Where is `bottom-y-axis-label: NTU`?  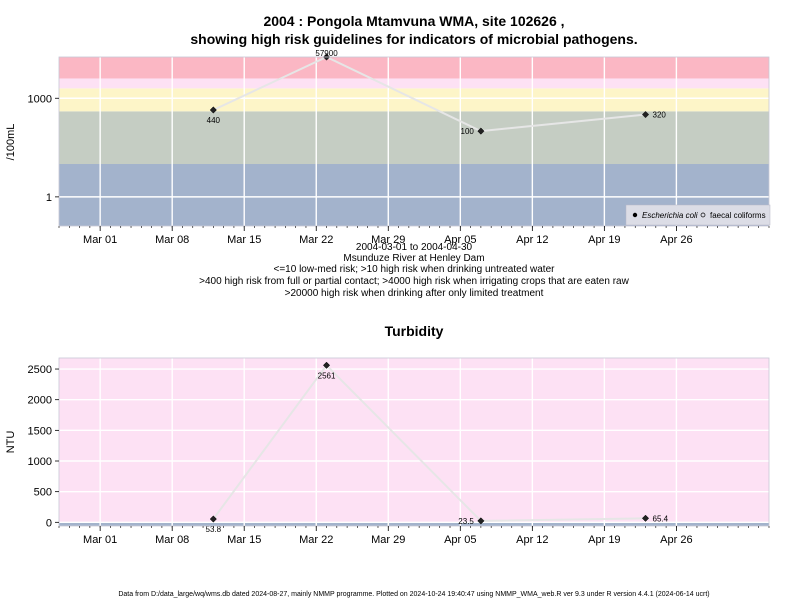
bottom-y-axis-label: NTU is located at coordinates (11, 442).